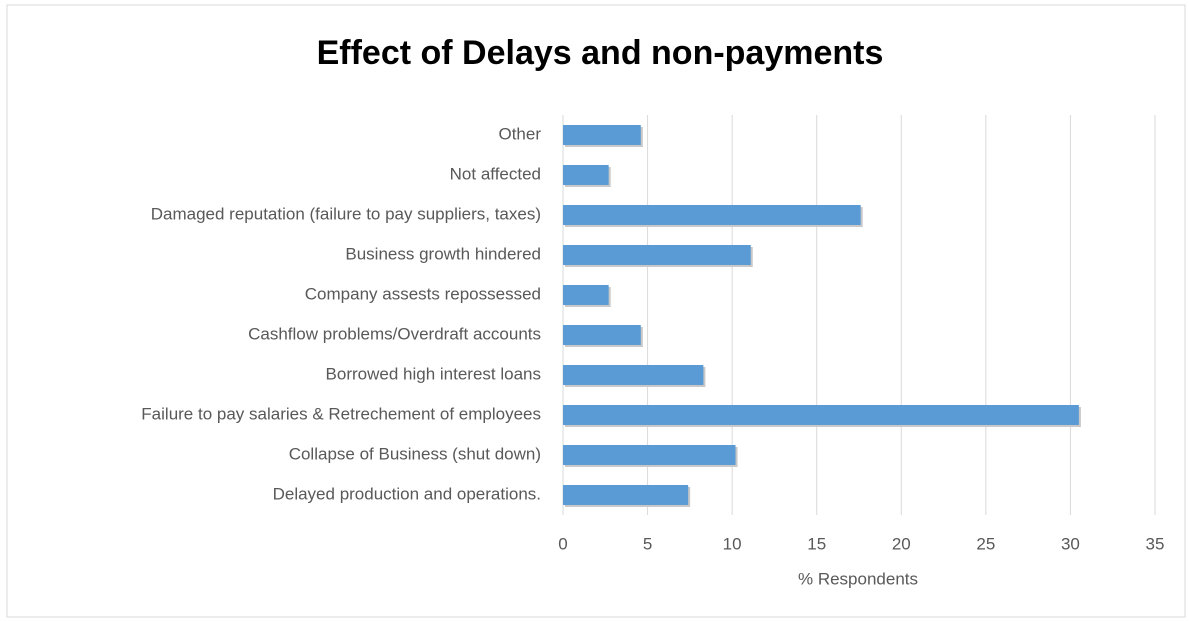 The image size is (1189, 621). I want to click on y-tick-label: Borrowed high interest loans, so click(433, 373).